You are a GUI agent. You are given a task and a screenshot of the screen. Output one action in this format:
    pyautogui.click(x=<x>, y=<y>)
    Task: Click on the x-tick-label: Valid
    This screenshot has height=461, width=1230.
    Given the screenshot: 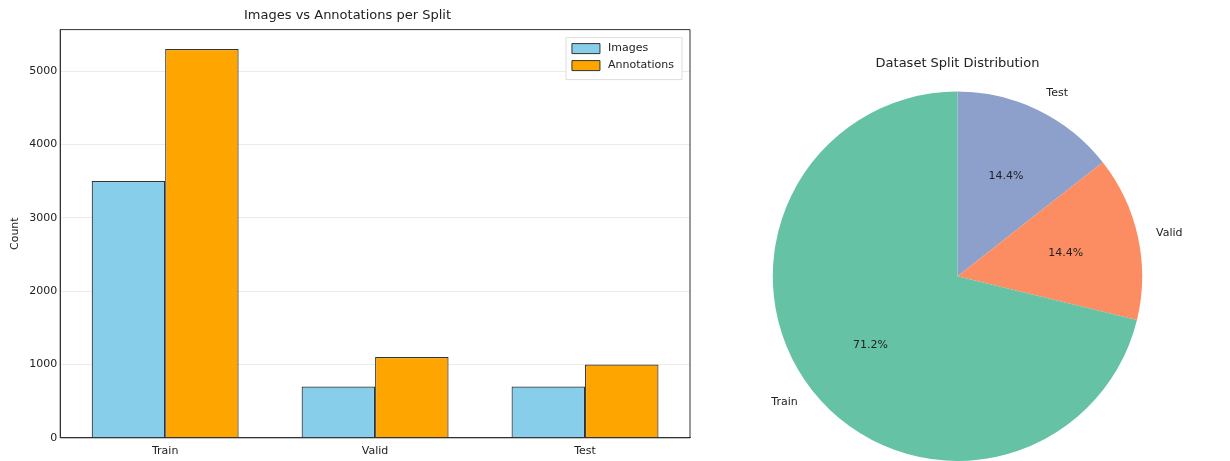 What is the action you would take?
    pyautogui.click(x=375, y=451)
    